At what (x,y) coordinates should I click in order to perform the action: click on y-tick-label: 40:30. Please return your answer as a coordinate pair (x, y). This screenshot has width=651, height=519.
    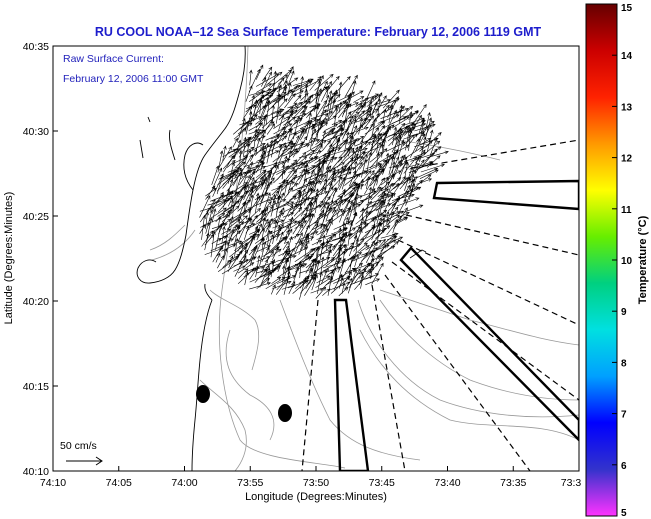
    Looking at the image, I should click on (36, 132).